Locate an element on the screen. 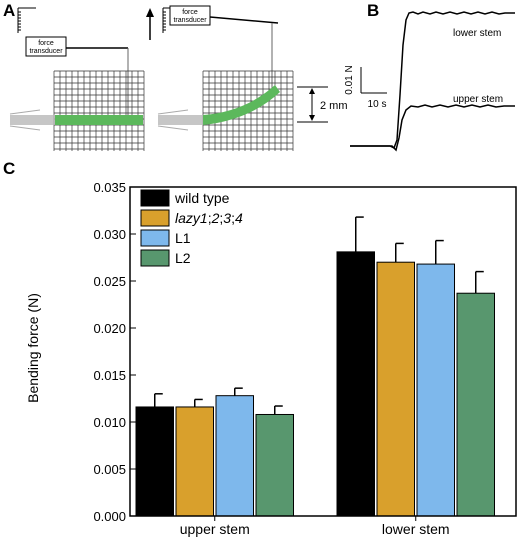 The height and width of the screenshot is (540, 520). panel-b: B 0.01 N 10 s lower stem upper stem is located at coordinates (429, 76).